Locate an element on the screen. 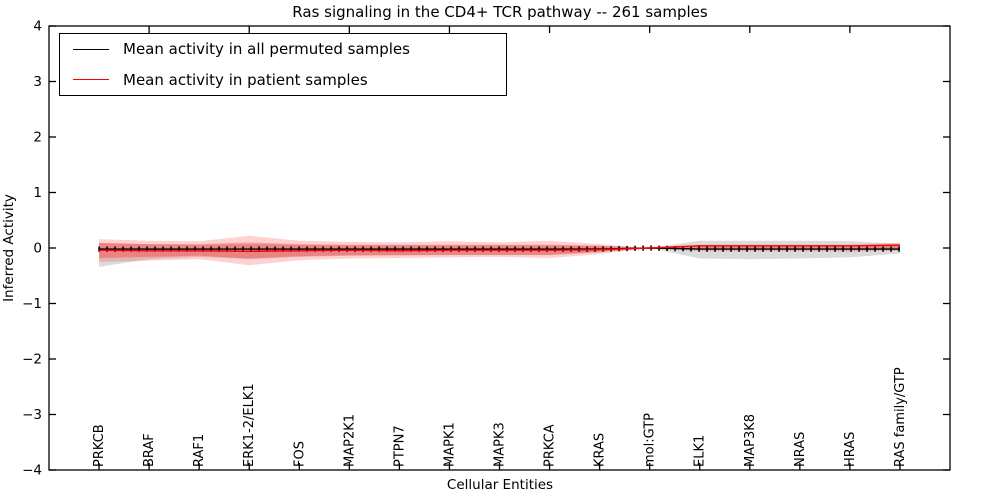  x-tick-label: mol:GTP is located at coordinates (650, 440).